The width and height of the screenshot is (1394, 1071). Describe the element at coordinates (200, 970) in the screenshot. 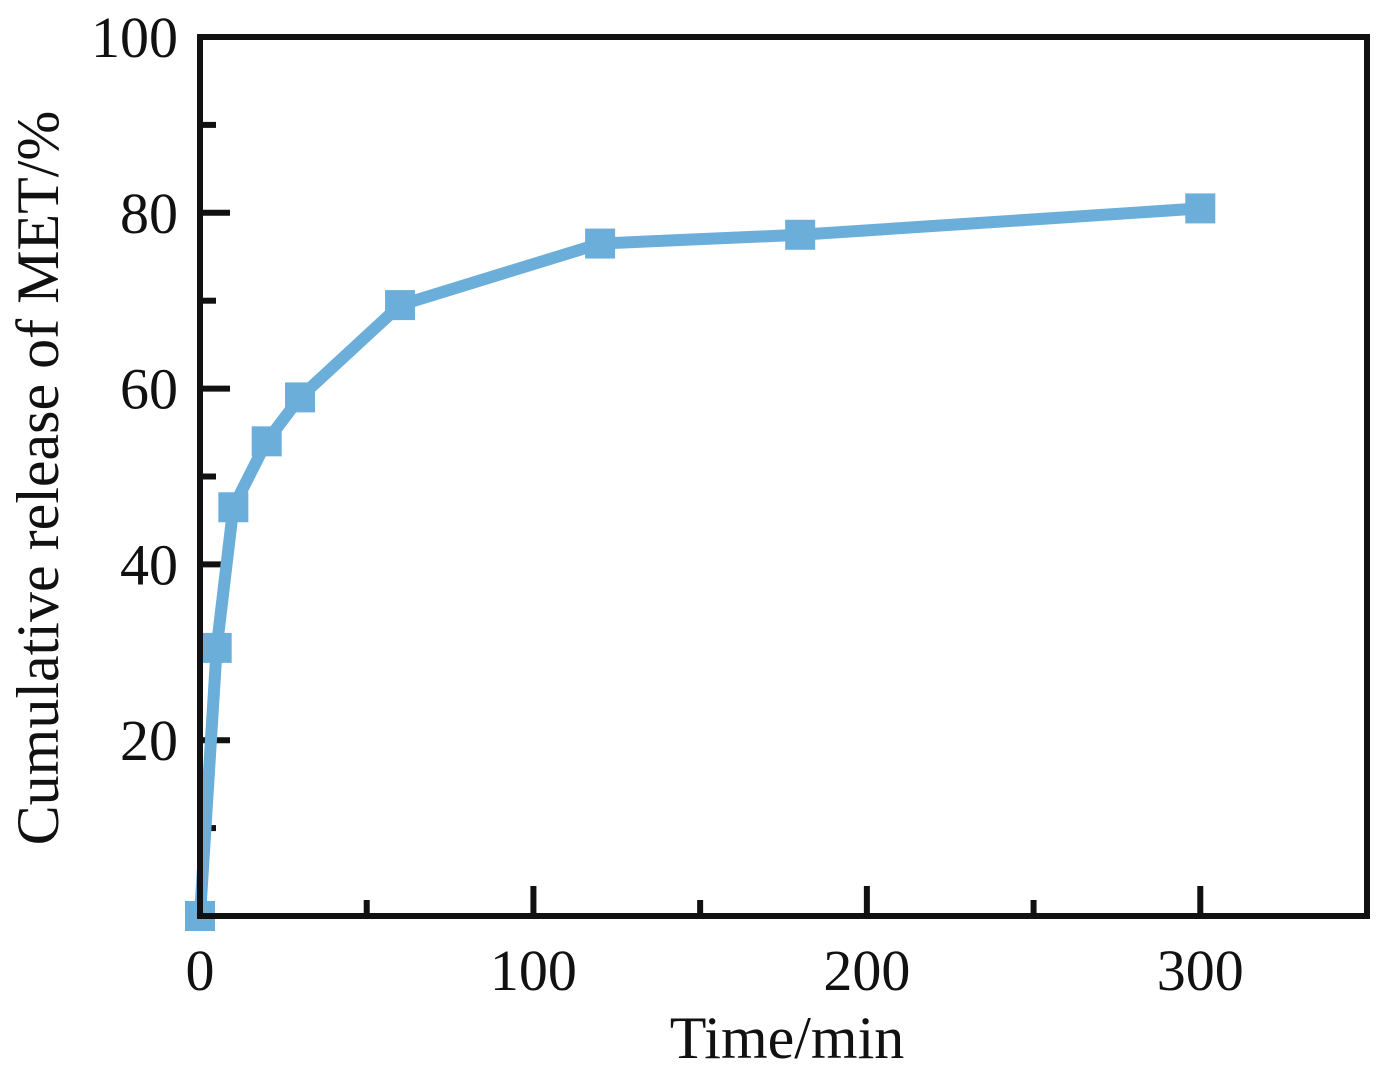

I see `x-tick-label: 0` at that location.